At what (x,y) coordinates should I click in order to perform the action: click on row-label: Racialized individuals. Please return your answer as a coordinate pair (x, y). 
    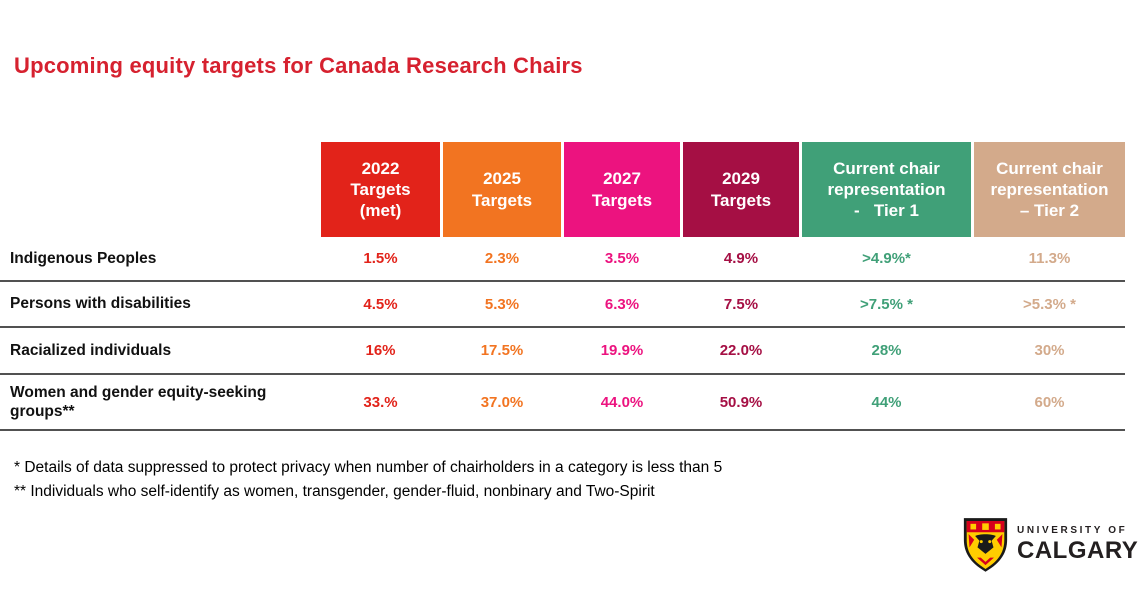
    Looking at the image, I should click on (91, 350).